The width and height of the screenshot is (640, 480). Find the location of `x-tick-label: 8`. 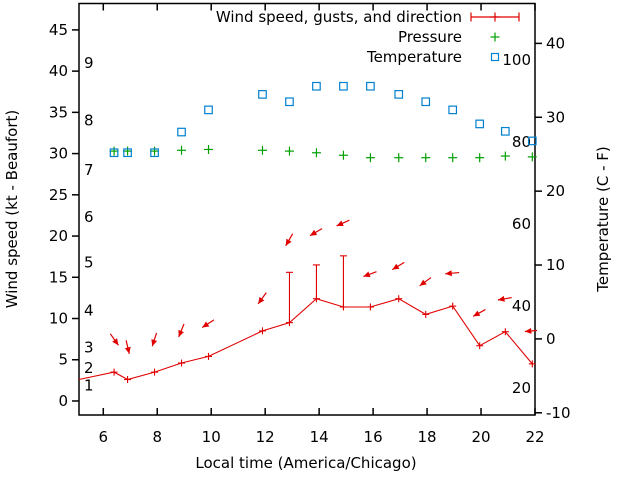

x-tick-label: 8 is located at coordinates (157, 437).